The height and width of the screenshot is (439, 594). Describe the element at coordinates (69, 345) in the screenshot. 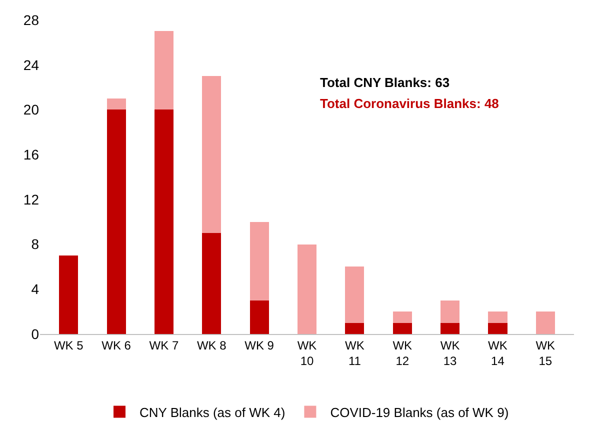

I see `x-tick-label: WK 5` at that location.